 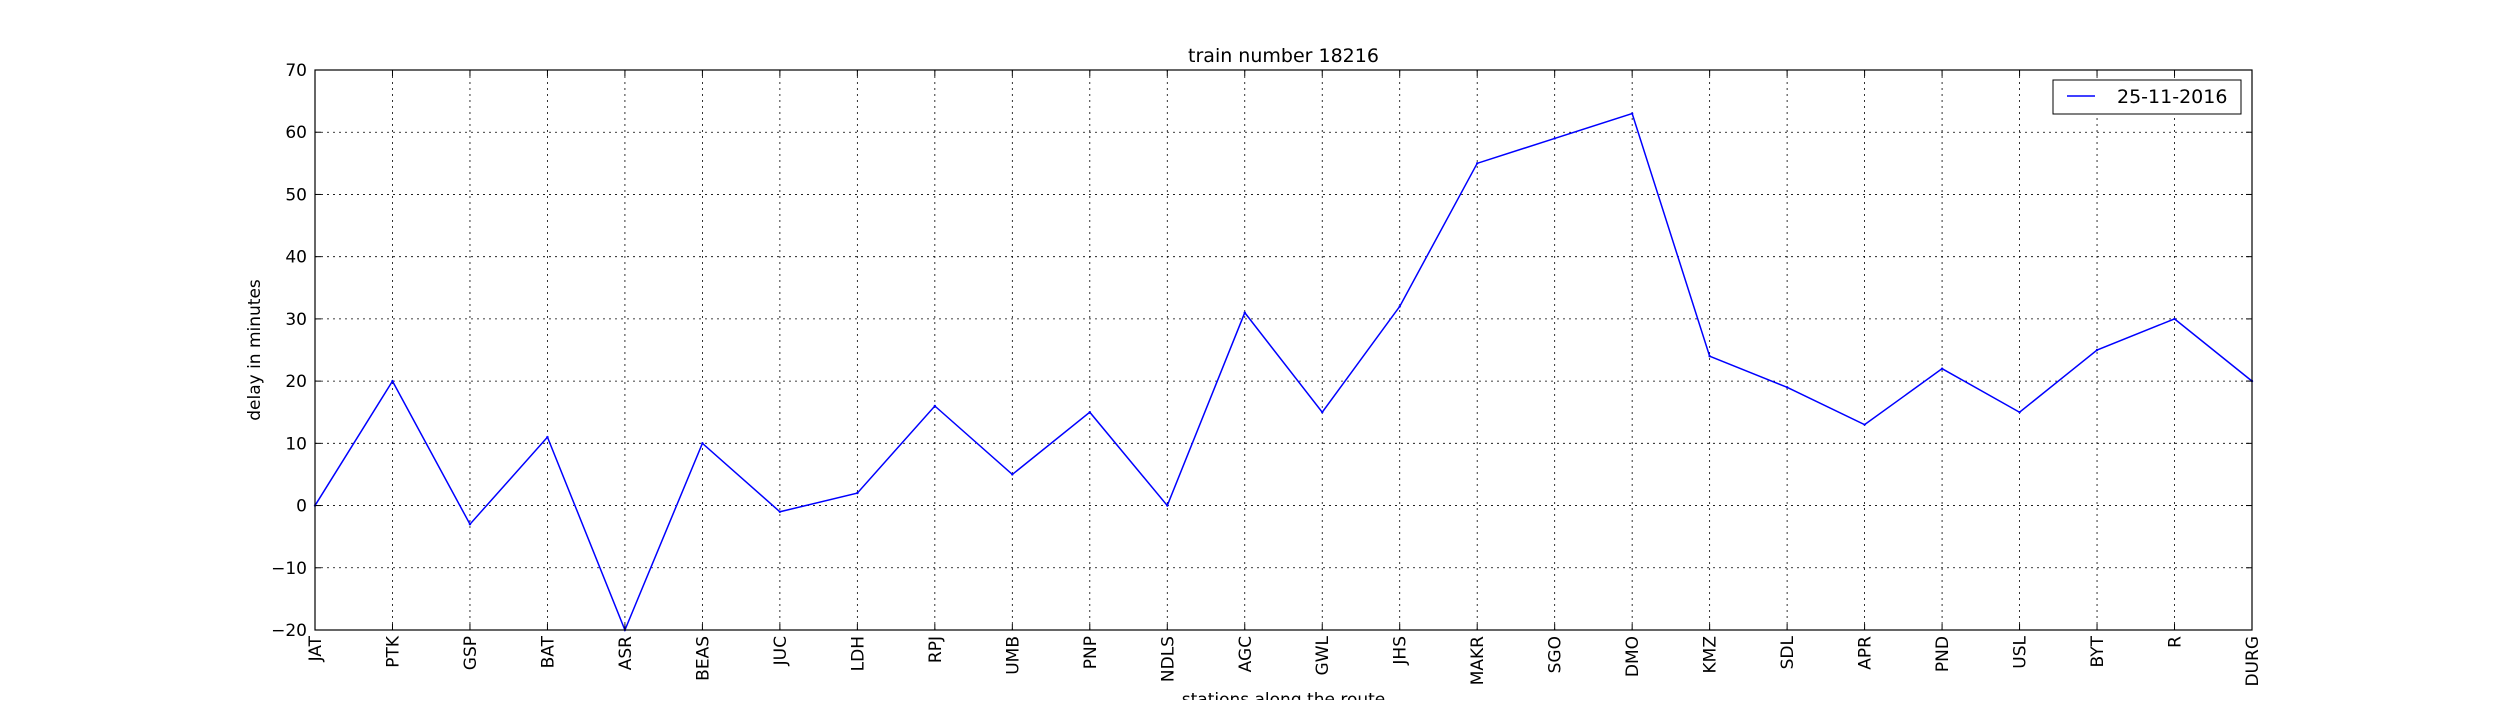 What do you see at coordinates (1478, 660) in the screenshot?
I see `x-tick-label: MAKR` at bounding box center [1478, 660].